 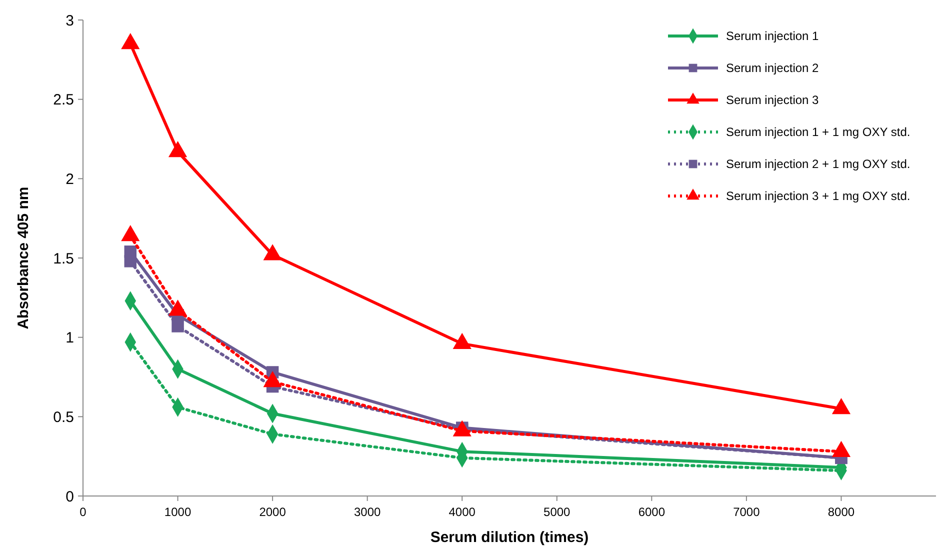 I want to click on x-tick-label: 6000, so click(x=652, y=512).